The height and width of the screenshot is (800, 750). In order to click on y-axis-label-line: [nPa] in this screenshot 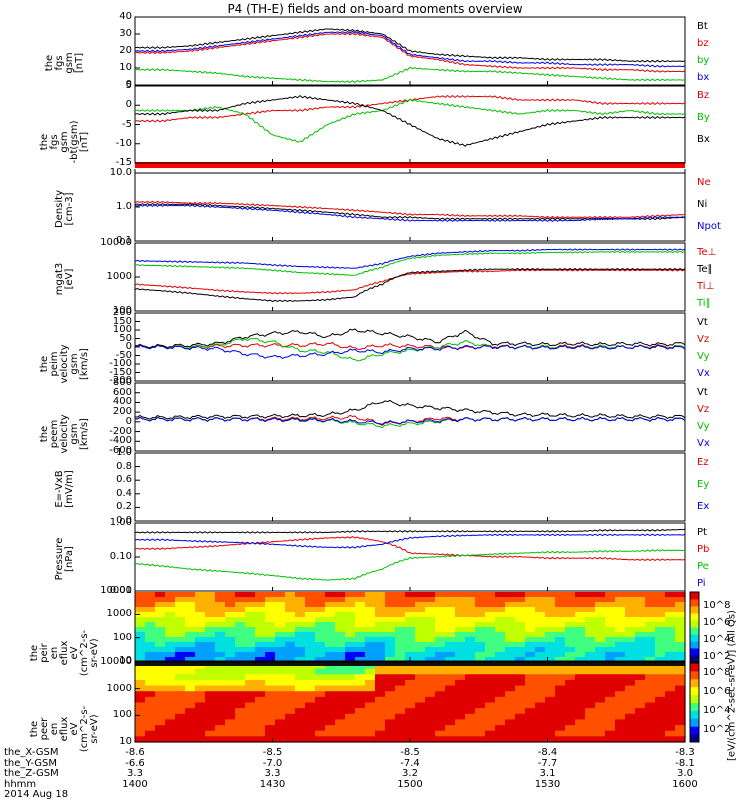, I will do `click(69, 559)`.